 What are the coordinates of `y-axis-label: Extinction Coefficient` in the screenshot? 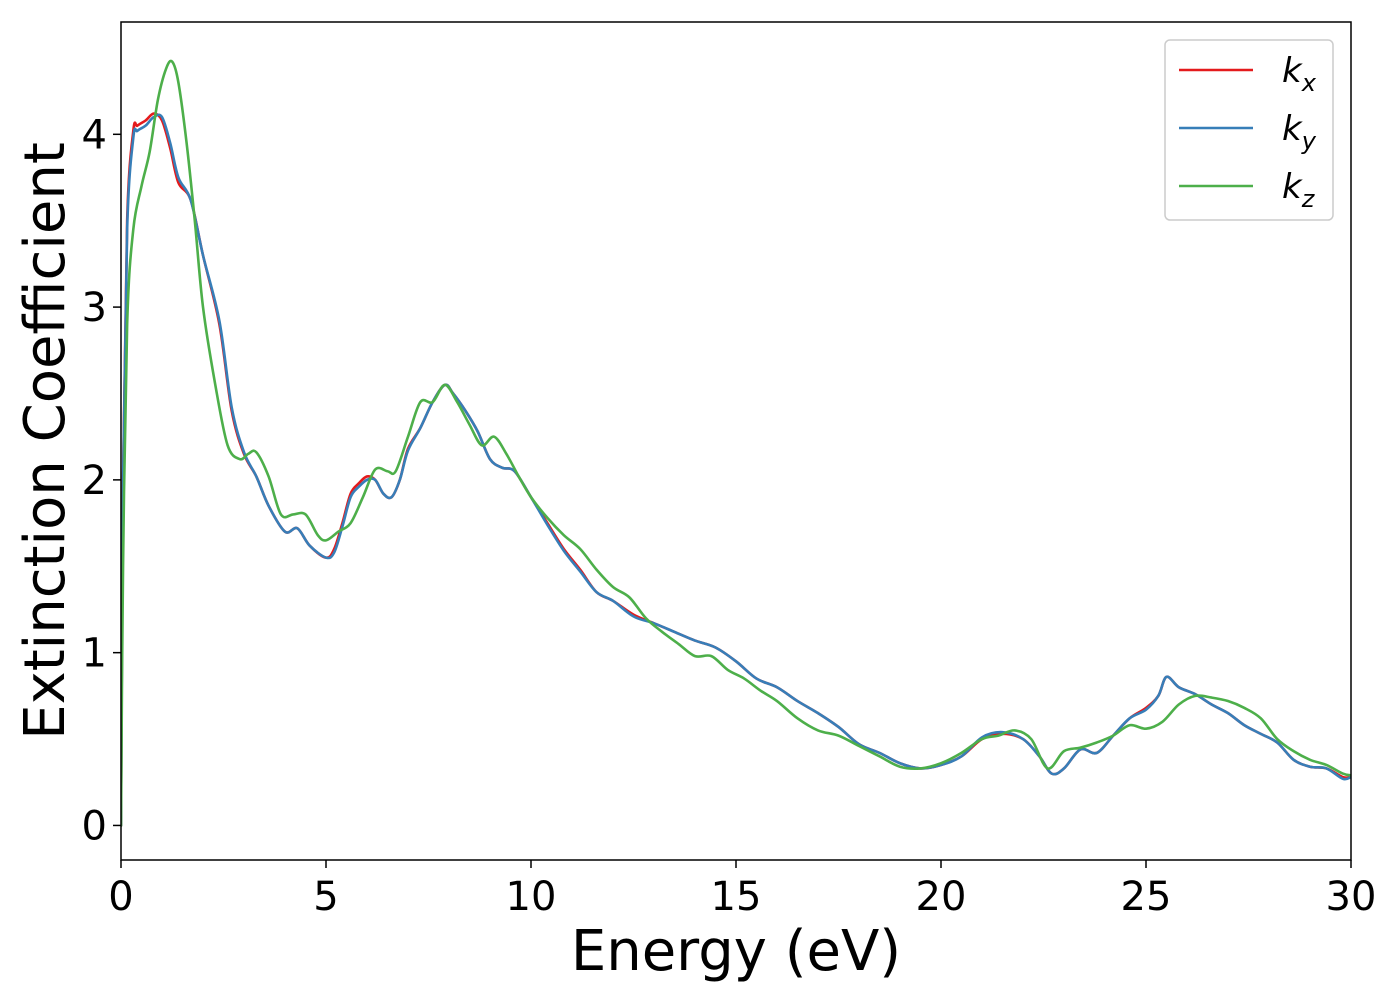 It's located at (45, 441).